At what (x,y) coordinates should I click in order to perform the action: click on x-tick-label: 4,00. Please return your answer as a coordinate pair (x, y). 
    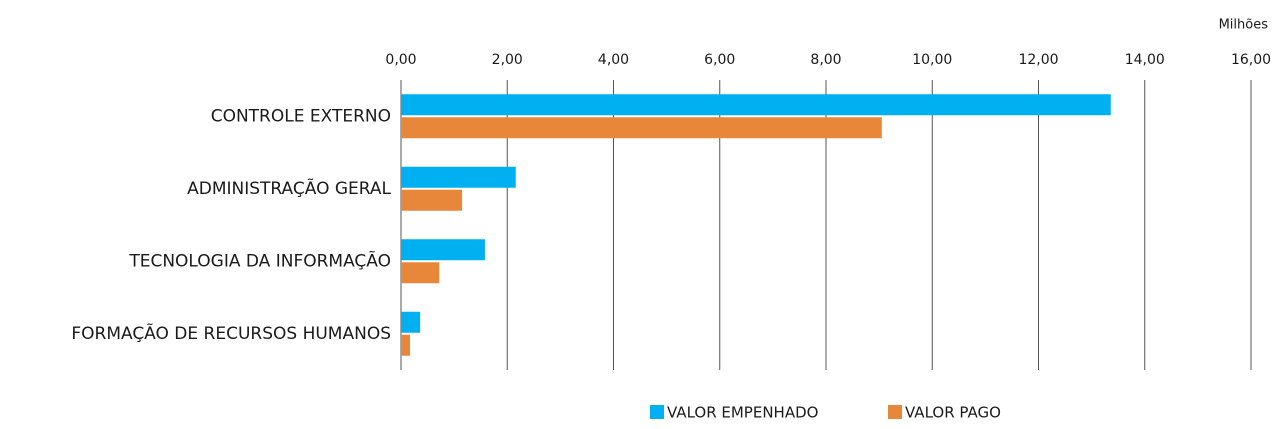
    Looking at the image, I should click on (613, 60).